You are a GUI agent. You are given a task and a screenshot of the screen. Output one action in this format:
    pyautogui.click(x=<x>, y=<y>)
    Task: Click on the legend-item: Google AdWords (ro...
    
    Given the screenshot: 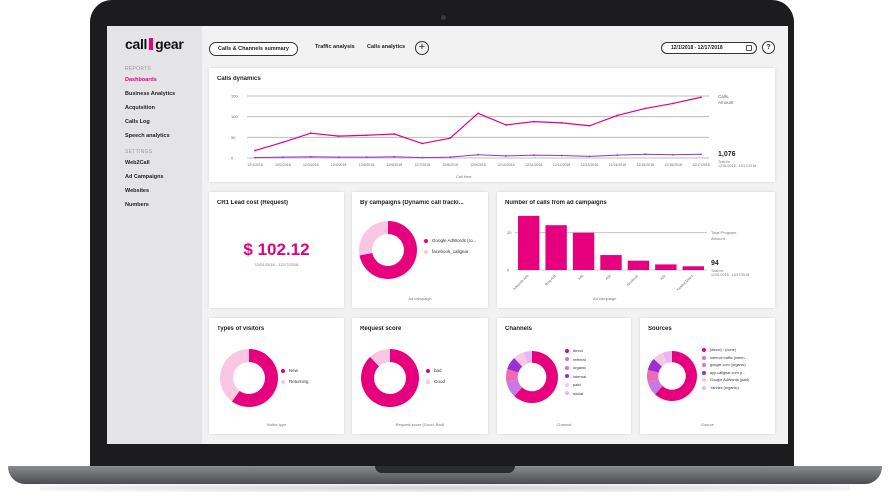 What is the action you would take?
    pyautogui.click(x=450, y=240)
    